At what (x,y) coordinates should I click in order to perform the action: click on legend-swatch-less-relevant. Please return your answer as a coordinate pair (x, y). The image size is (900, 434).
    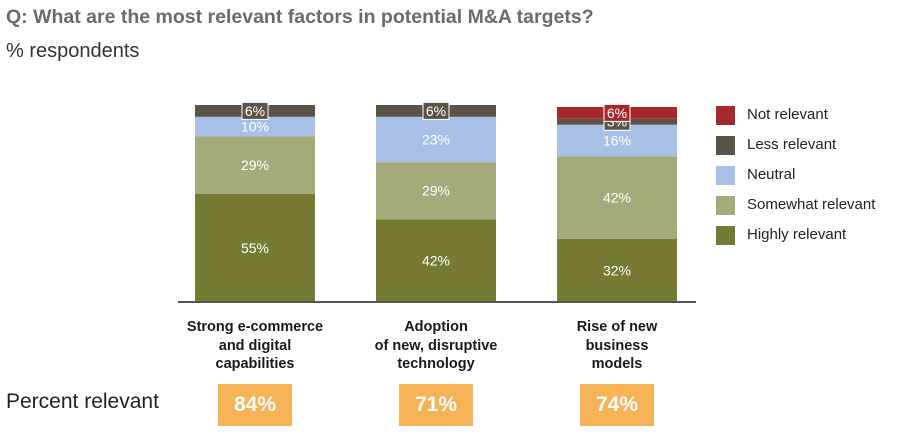
    Looking at the image, I should click on (725, 145).